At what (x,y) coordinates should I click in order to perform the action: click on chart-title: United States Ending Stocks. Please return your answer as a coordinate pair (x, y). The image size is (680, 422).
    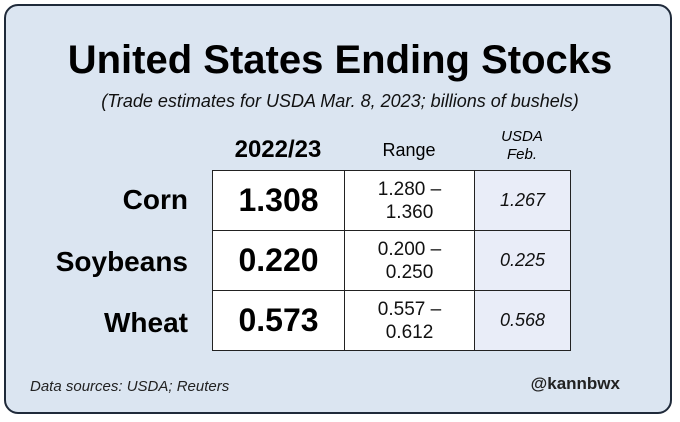
    Looking at the image, I should click on (340, 60).